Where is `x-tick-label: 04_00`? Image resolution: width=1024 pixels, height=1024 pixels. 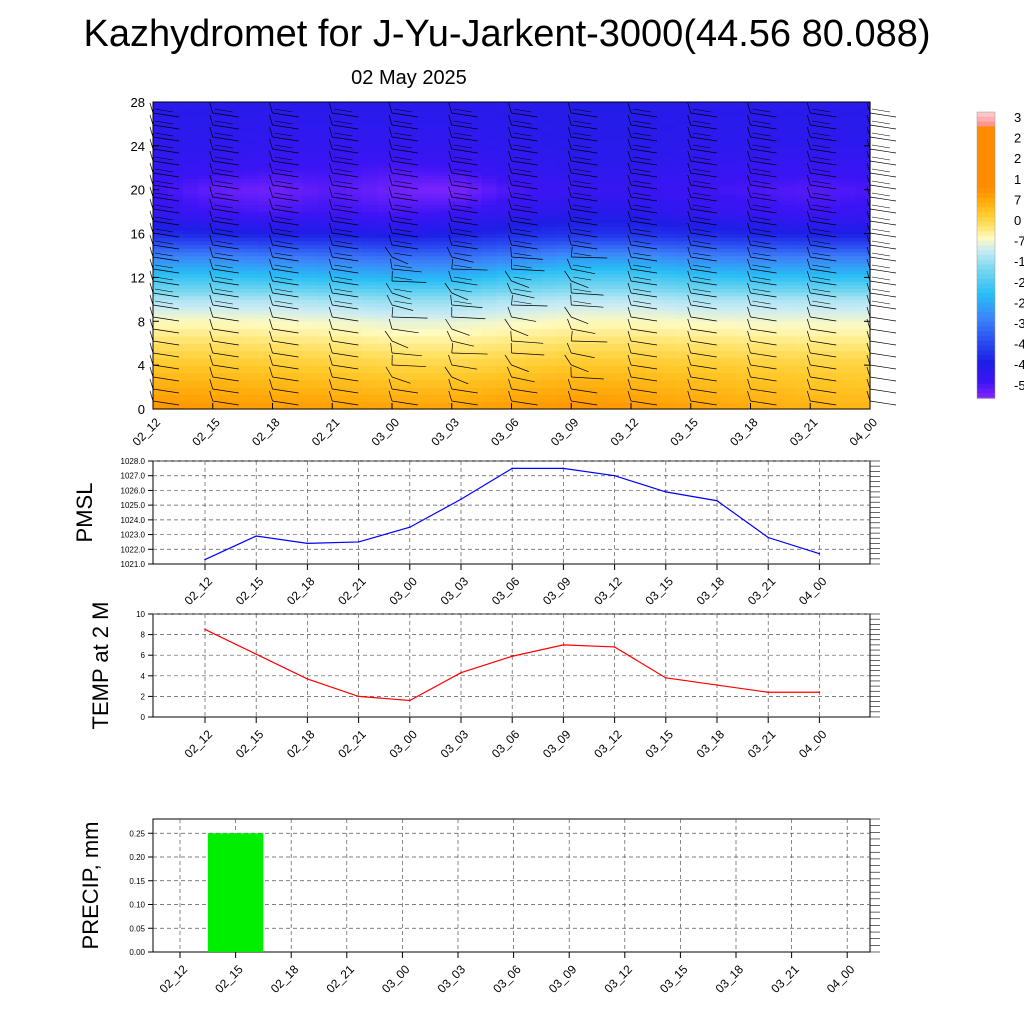
x-tick-label: 04_00 is located at coordinates (864, 432).